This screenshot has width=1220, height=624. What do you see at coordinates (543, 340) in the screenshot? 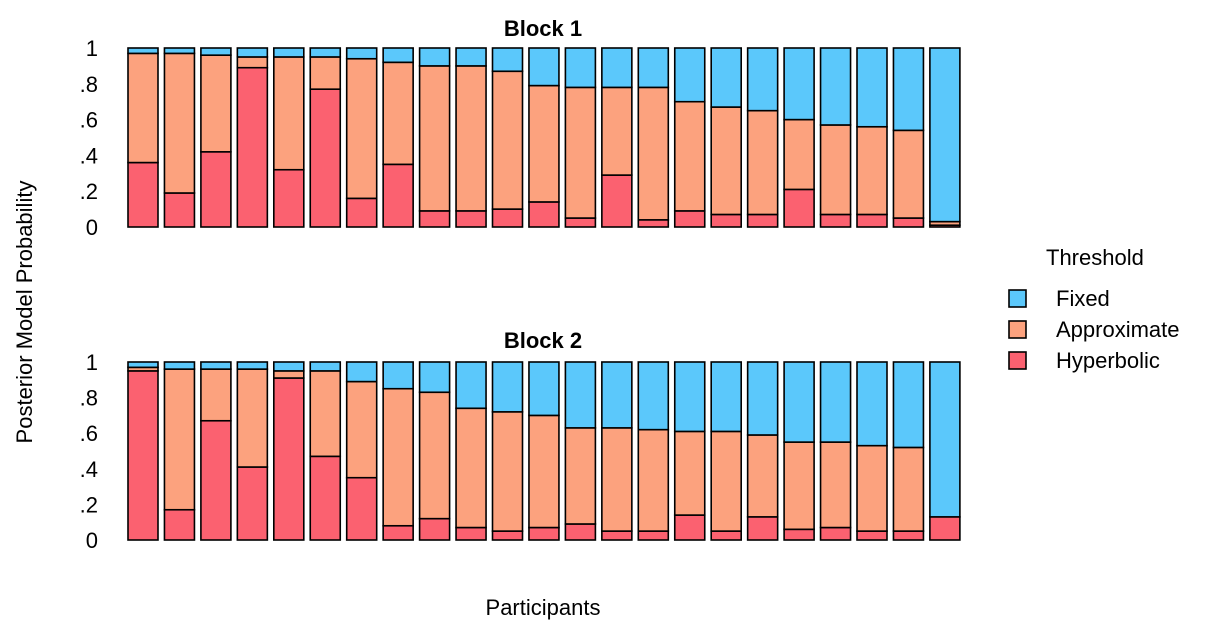
I see `panel-title: Block 2` at bounding box center [543, 340].